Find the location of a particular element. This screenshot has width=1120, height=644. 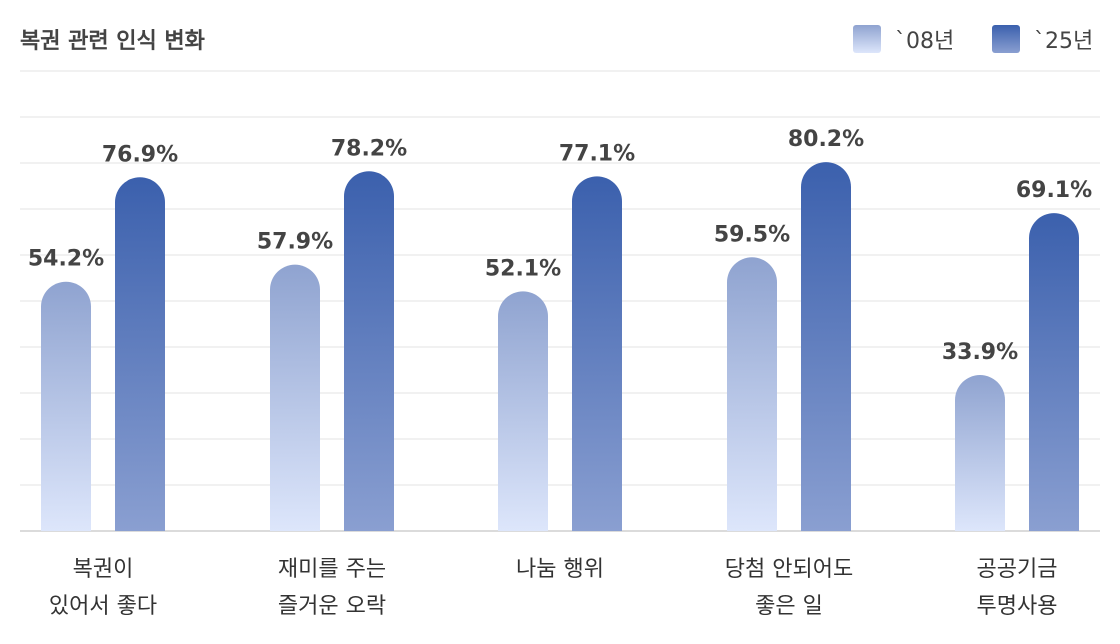

data-label: 33.9% is located at coordinates (980, 352).